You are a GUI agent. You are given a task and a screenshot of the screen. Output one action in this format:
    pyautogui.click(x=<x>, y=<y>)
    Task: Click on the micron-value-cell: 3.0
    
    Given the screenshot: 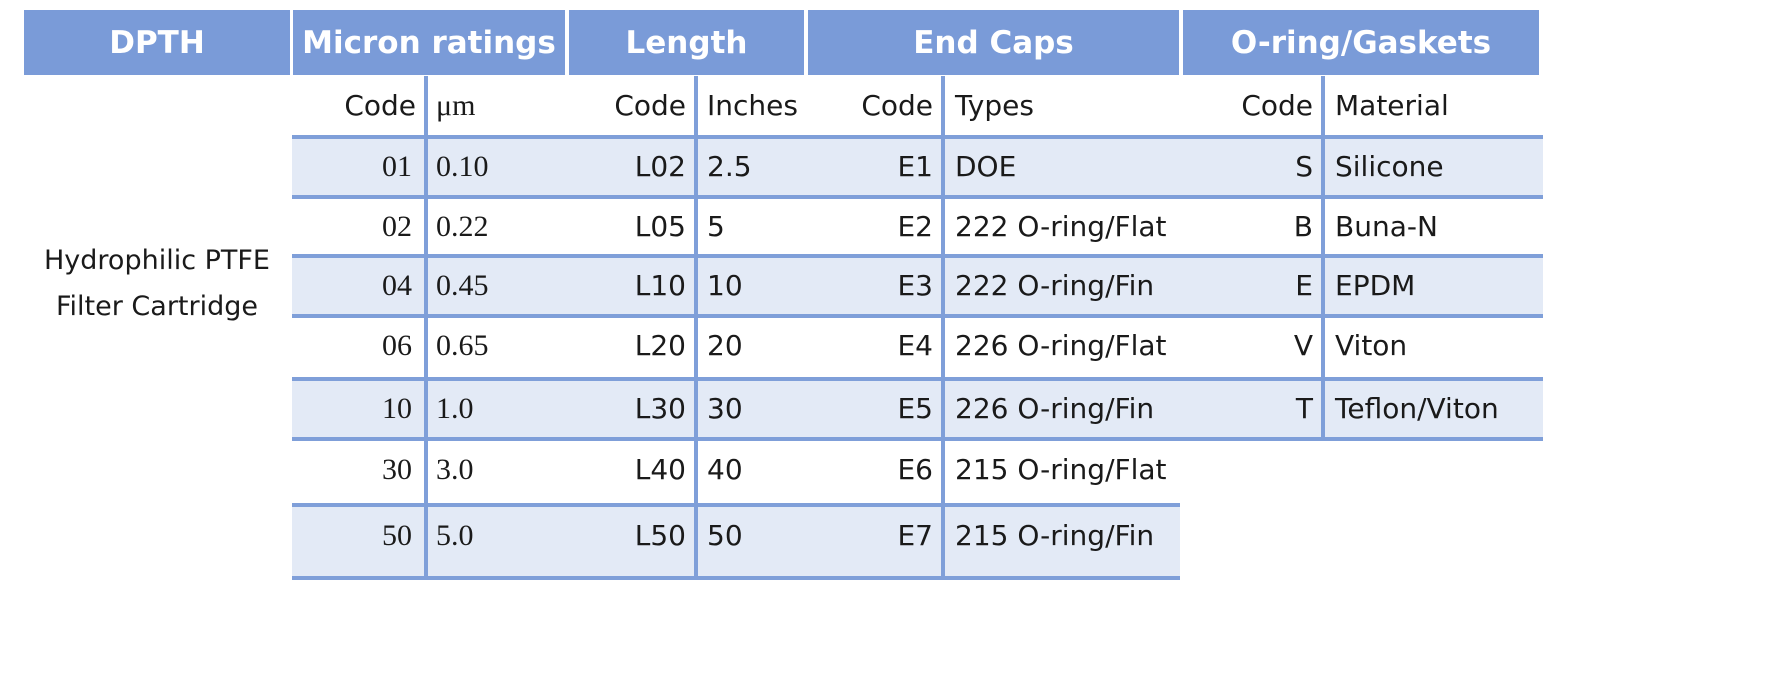 What is the action you would take?
    pyautogui.click(x=455, y=469)
    